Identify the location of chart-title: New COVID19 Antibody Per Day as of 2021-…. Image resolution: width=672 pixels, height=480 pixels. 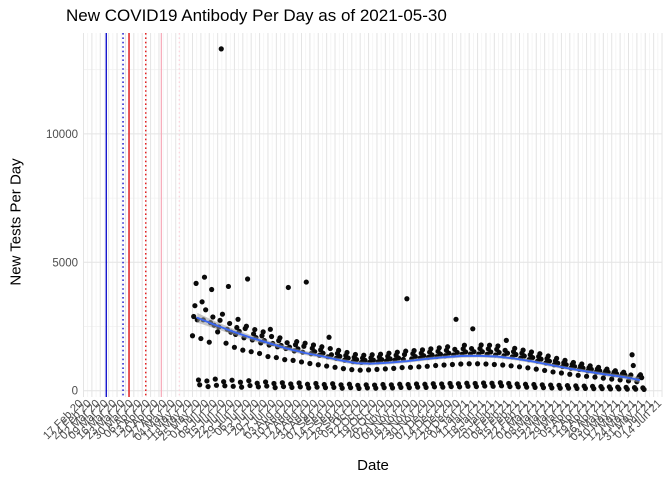
(256, 15).